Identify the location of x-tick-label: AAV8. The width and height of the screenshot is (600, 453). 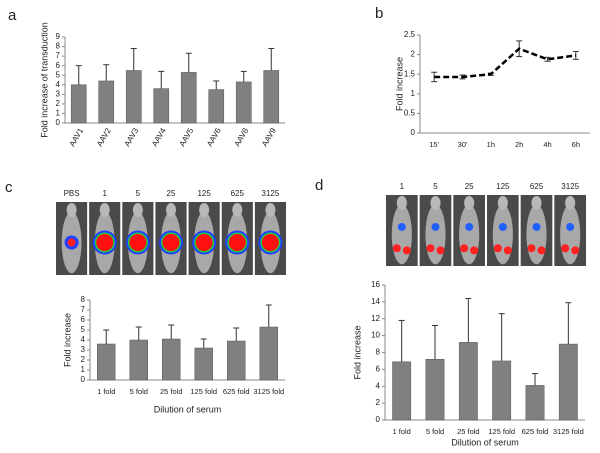
(242, 137).